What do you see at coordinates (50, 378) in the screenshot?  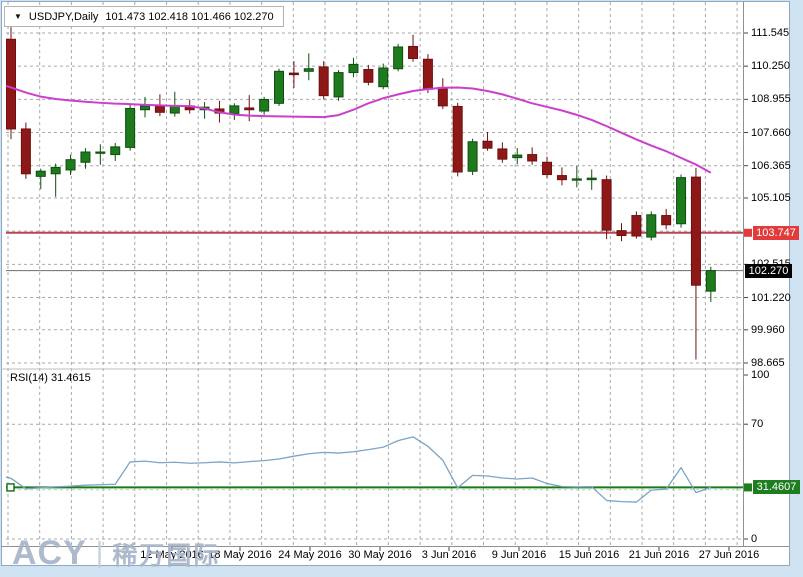 I see `rsi-indicator-label: RSI(14) 31.4615` at bounding box center [50, 378].